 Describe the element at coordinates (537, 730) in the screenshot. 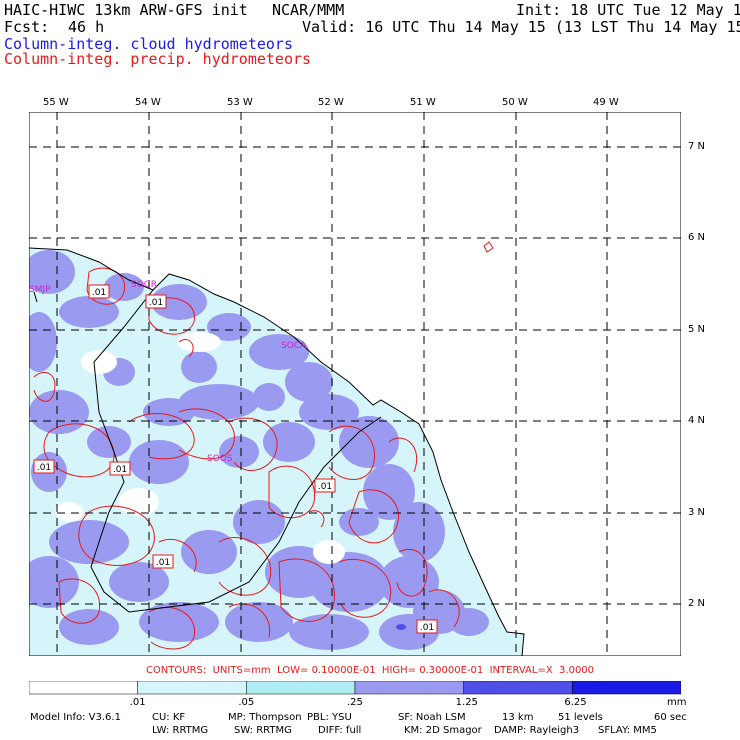

I see `model-info-item: DAMP: Rayleigh3` at that location.